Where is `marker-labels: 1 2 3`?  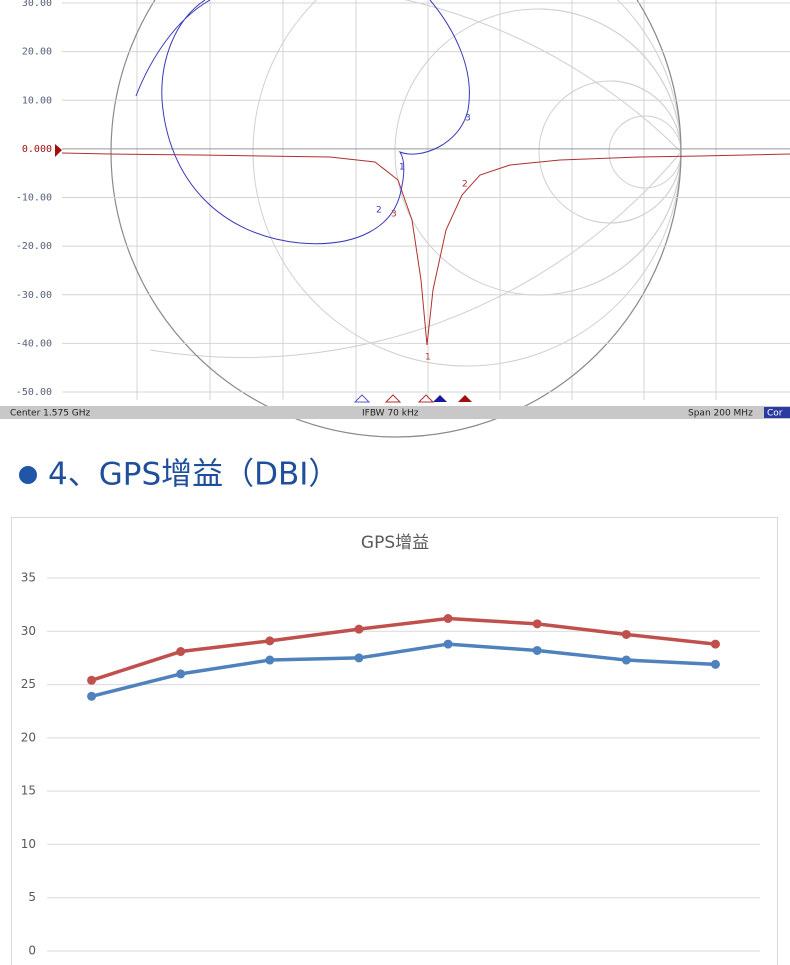 marker-labels: 1 2 3 is located at coordinates (423, 165).